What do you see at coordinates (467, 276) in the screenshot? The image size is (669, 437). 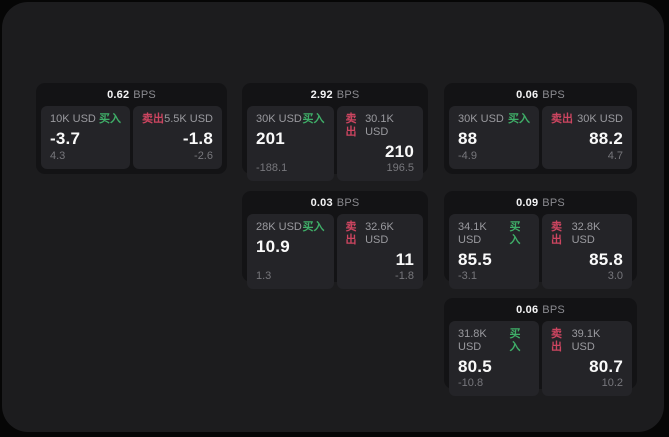 I see `buy-change: -3.1` at bounding box center [467, 276].